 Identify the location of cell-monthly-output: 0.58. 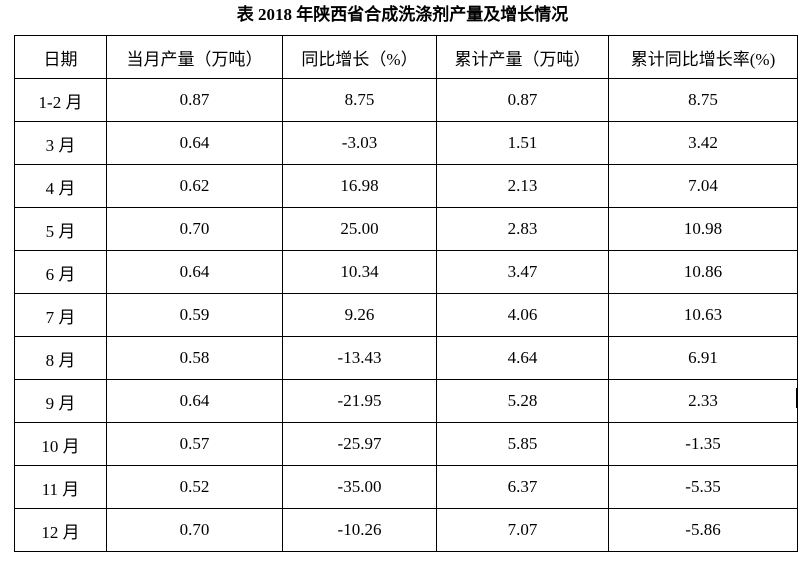
(194, 358).